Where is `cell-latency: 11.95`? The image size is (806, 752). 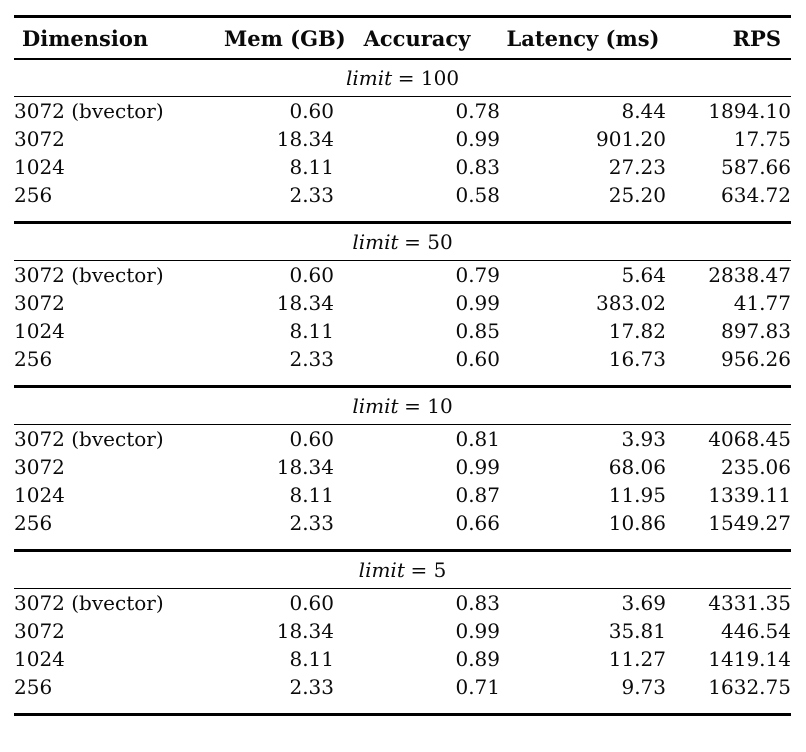 cell-latency: 11.95 is located at coordinates (637, 495).